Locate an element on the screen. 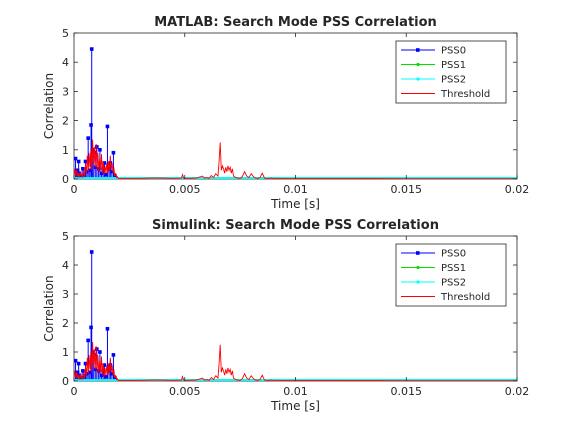 This screenshot has height=428, width=571. chart-title: MATLAB: Search Mode PSS Correlation is located at coordinates (295, 22).